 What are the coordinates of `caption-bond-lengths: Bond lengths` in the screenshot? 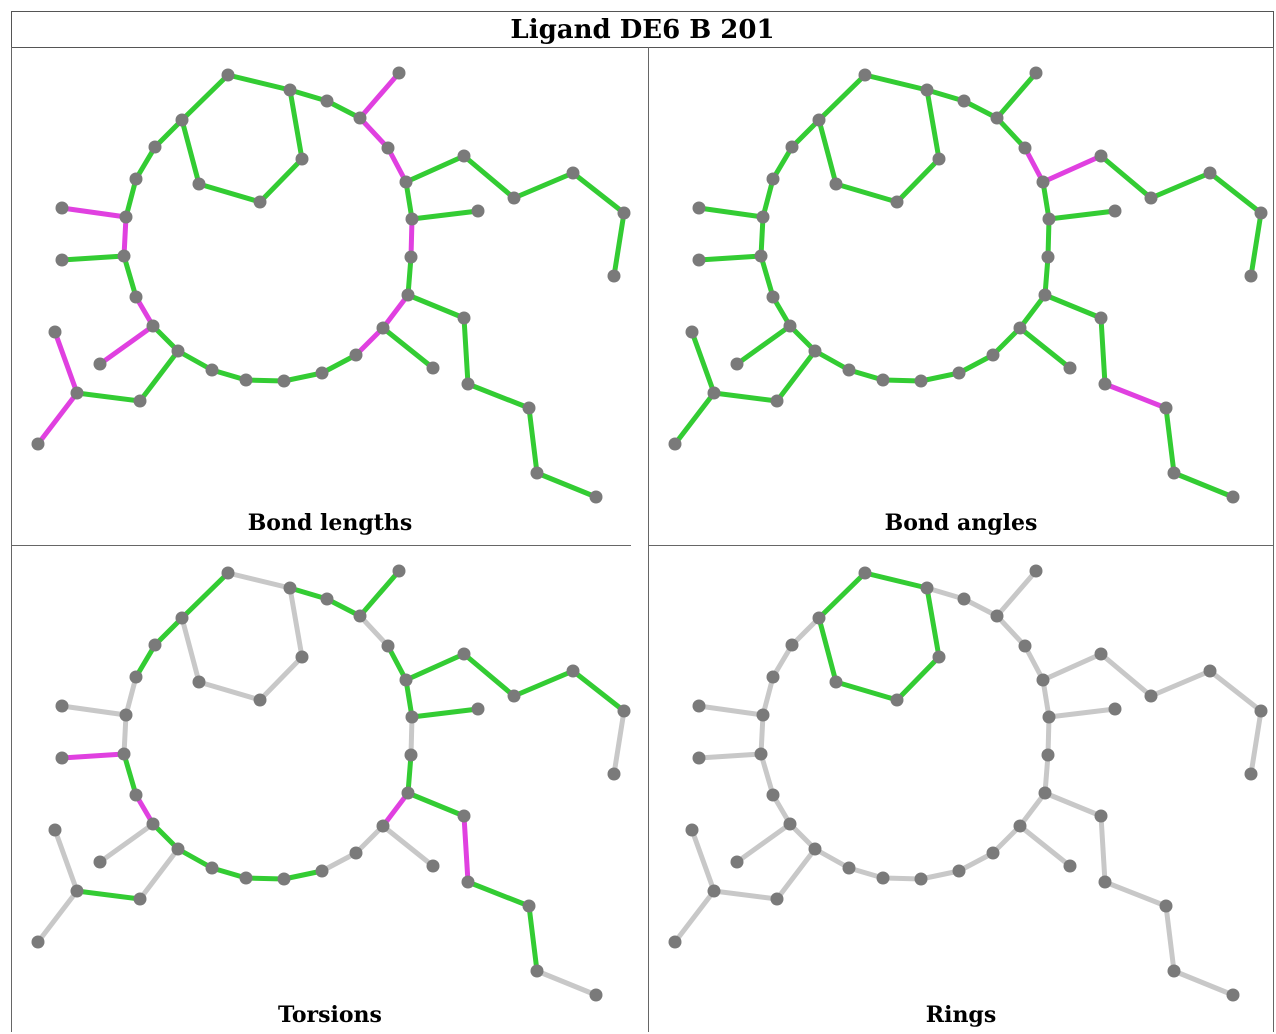 It's located at (330, 523).